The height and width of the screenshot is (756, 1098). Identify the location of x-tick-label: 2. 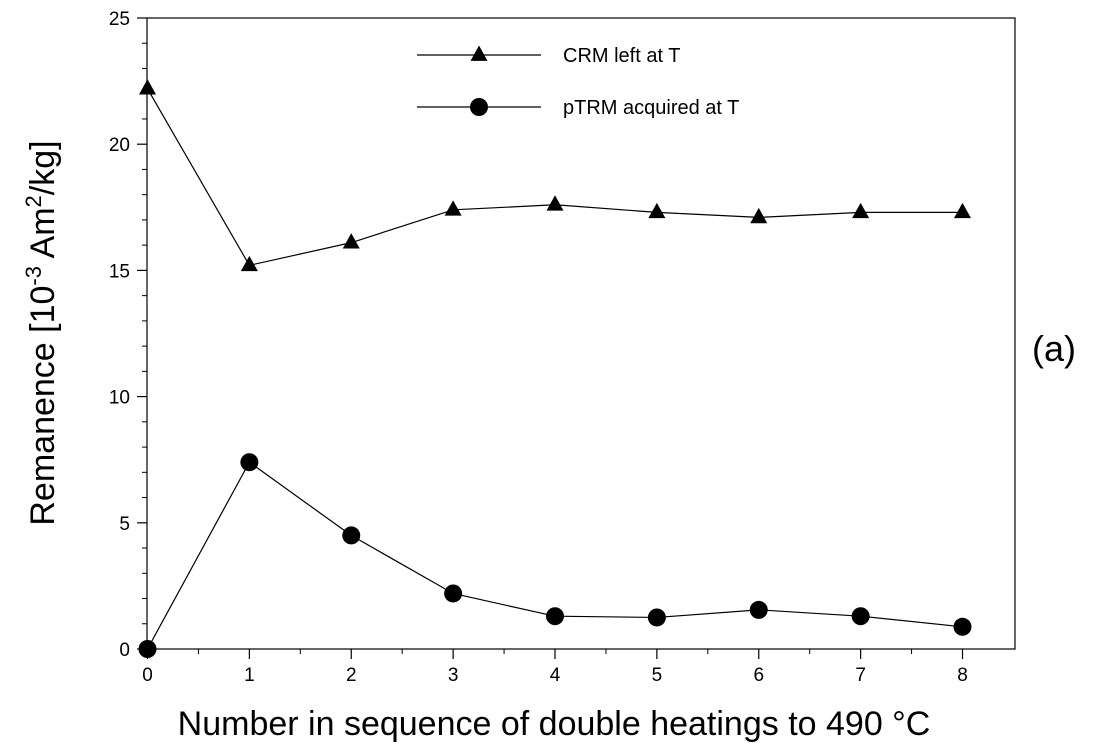
(351, 675).